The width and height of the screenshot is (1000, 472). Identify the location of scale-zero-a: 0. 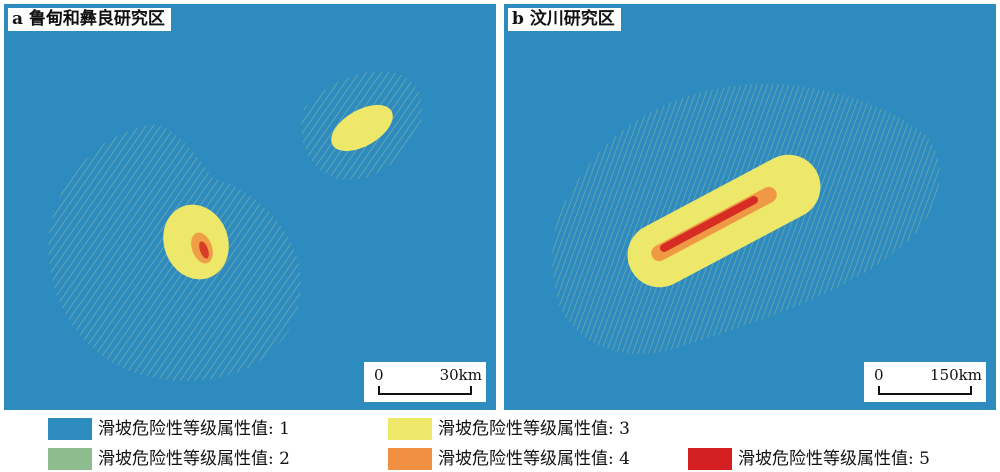
(379, 375).